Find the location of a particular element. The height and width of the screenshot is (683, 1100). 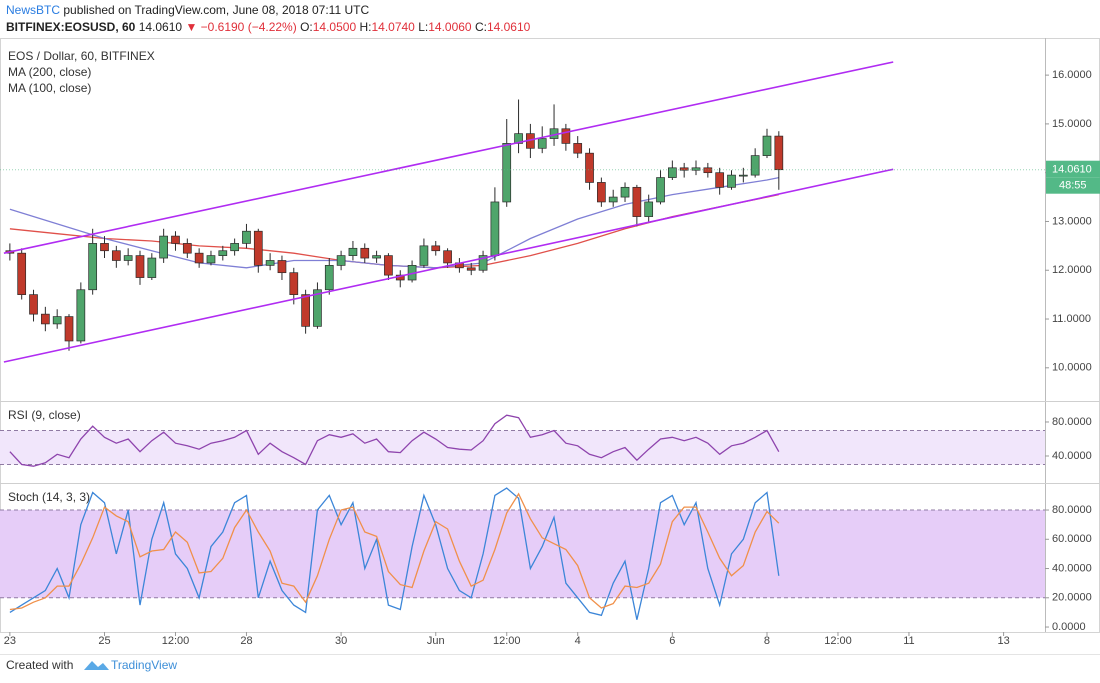

publisher: NewsBTC is located at coordinates (33, 10).